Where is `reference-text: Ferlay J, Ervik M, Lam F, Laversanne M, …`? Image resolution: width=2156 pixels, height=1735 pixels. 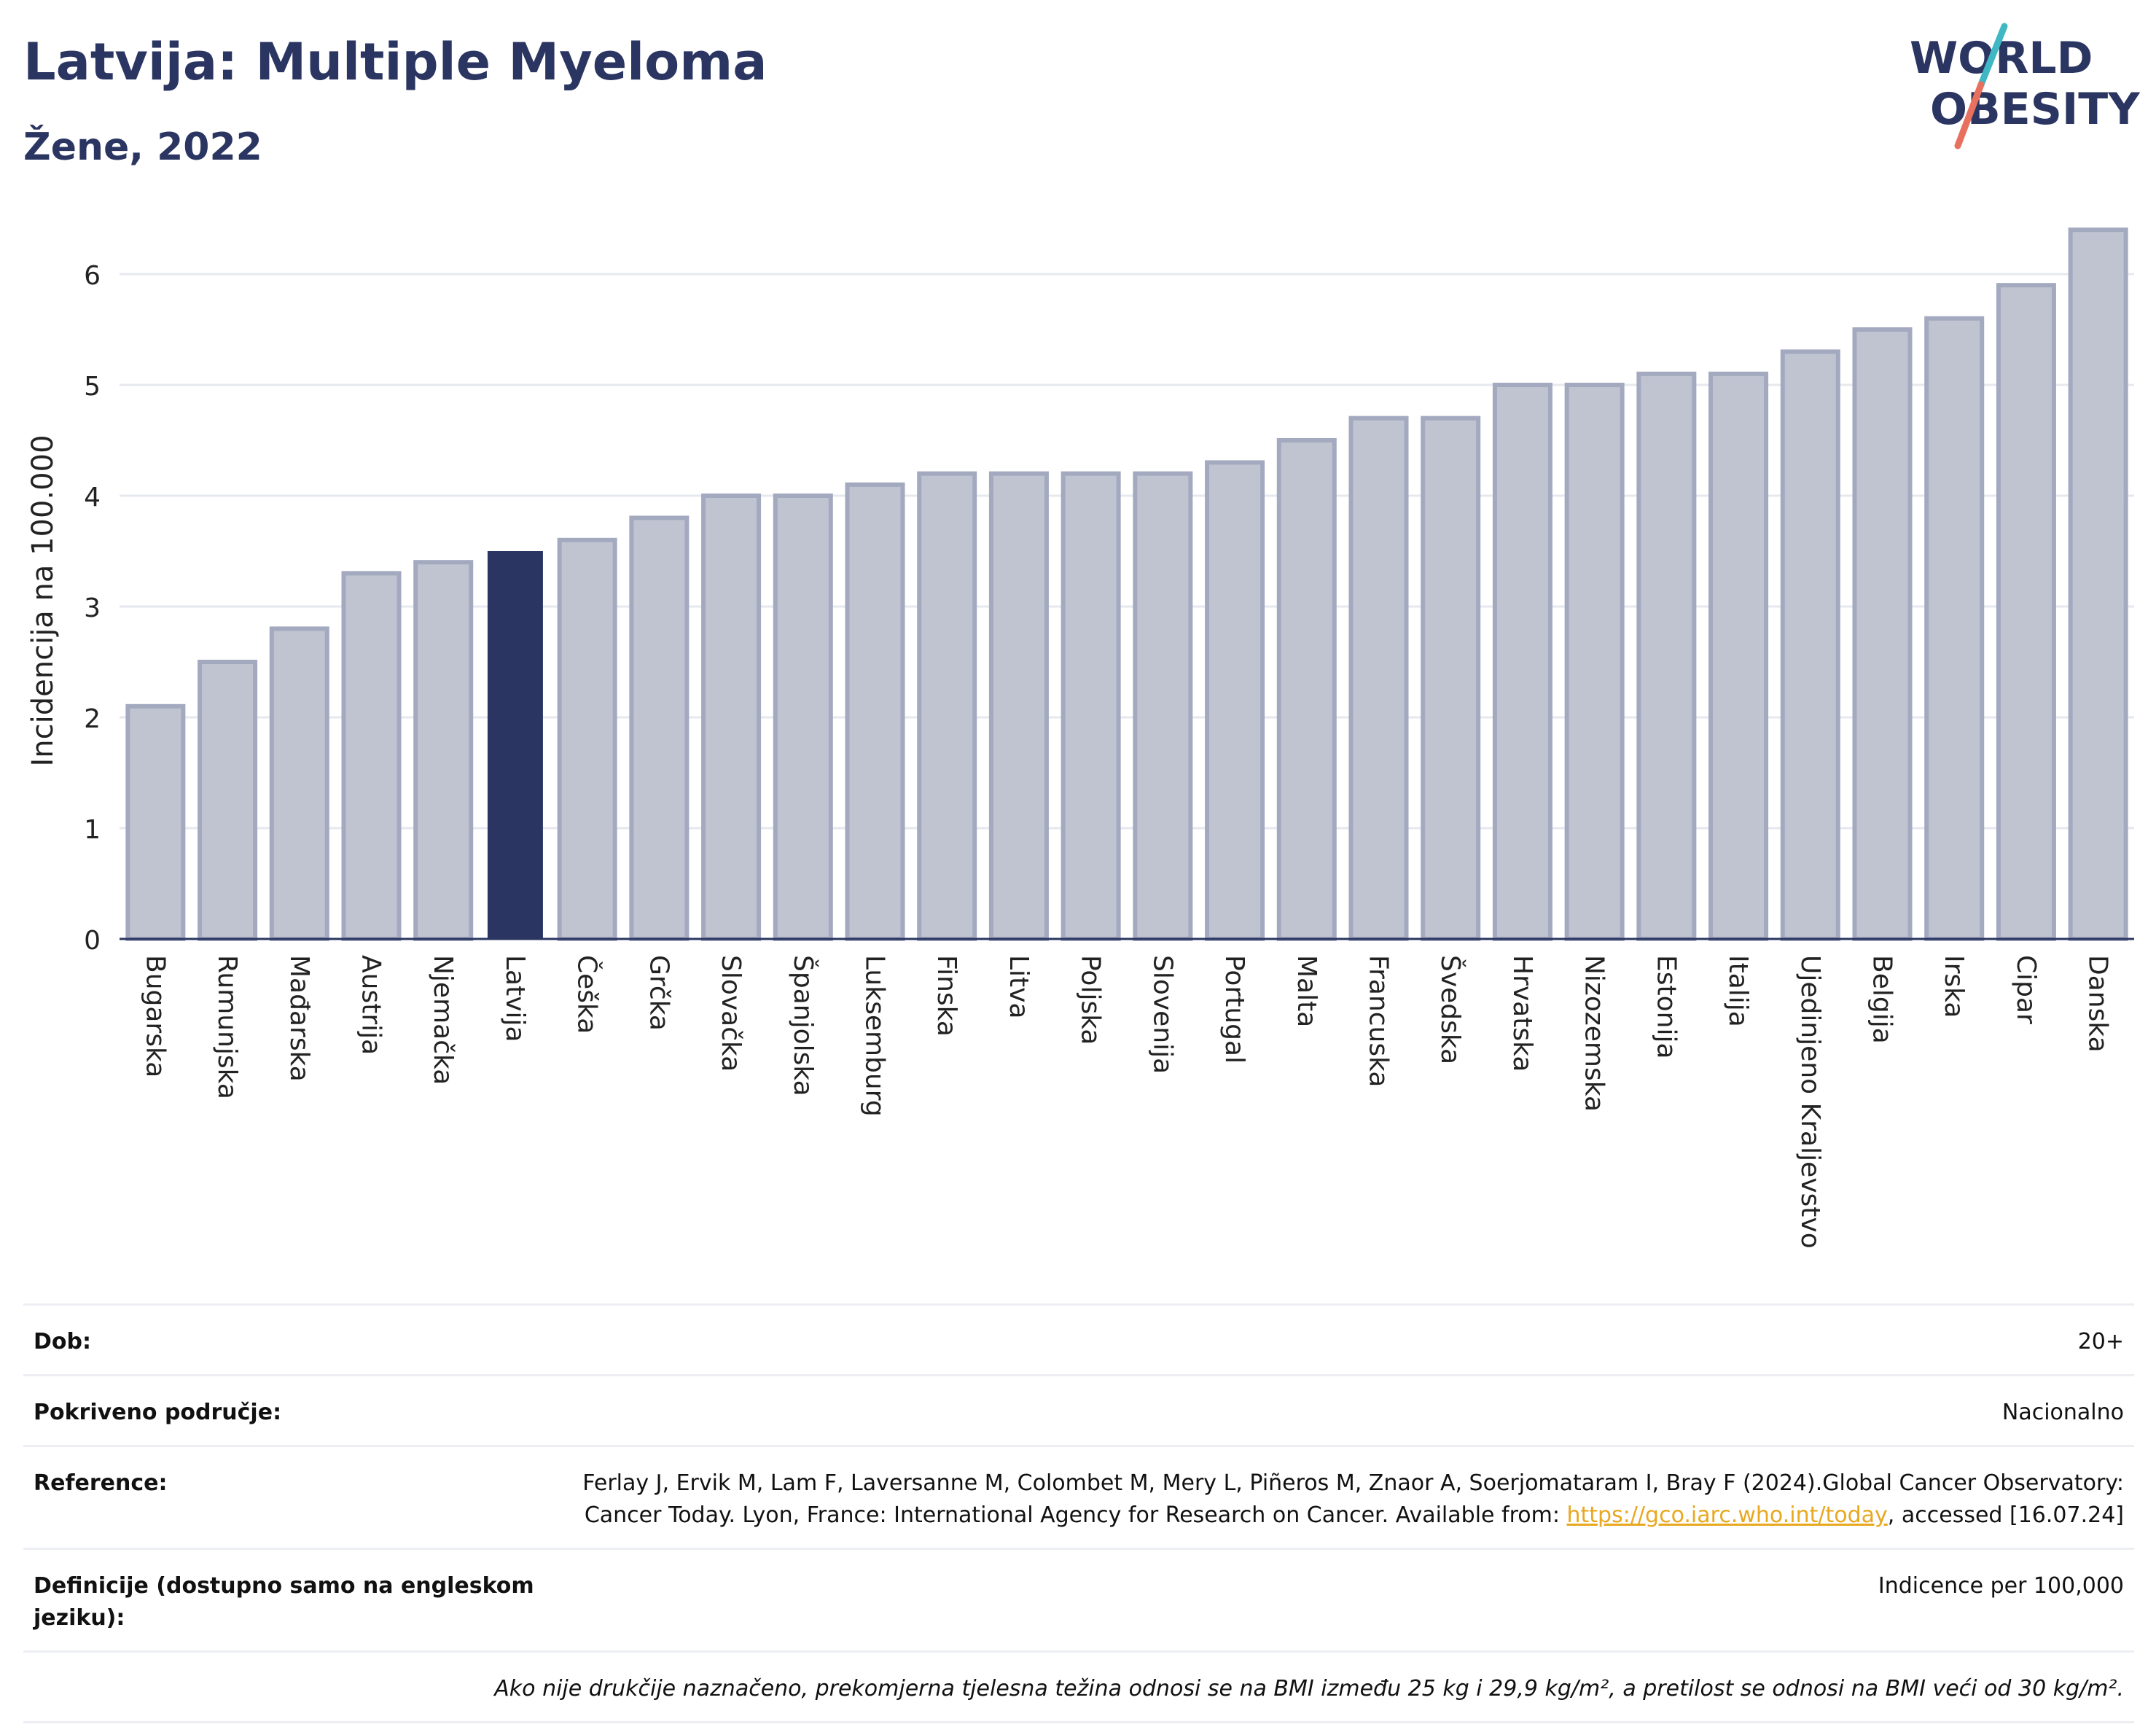 reference-text: Ferlay J, Ervik M, Lam F, Laversanne M, … is located at coordinates (1353, 1499).